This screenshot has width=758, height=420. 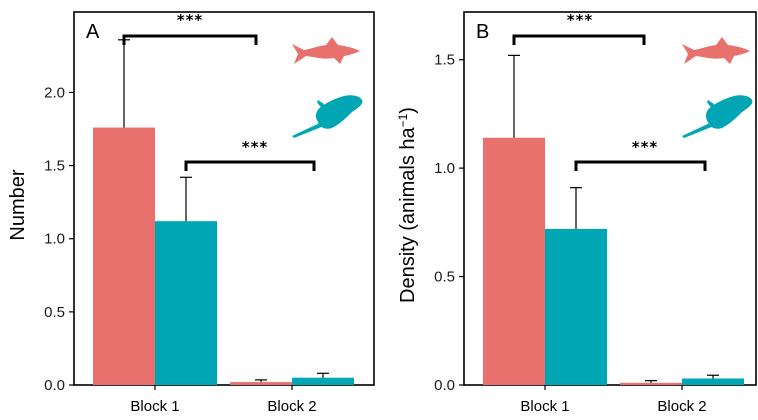 What do you see at coordinates (54, 92) in the screenshot?
I see `y-tick-label: 2.0` at bounding box center [54, 92].